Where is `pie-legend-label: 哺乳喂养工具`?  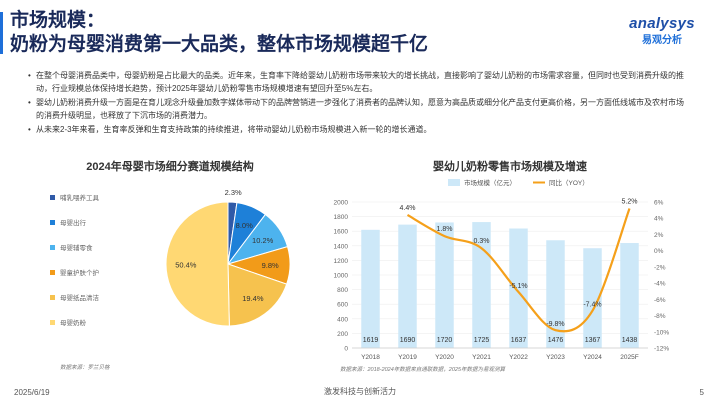
pie-legend-label: 哺乳喂养工具 is located at coordinates (80, 197).